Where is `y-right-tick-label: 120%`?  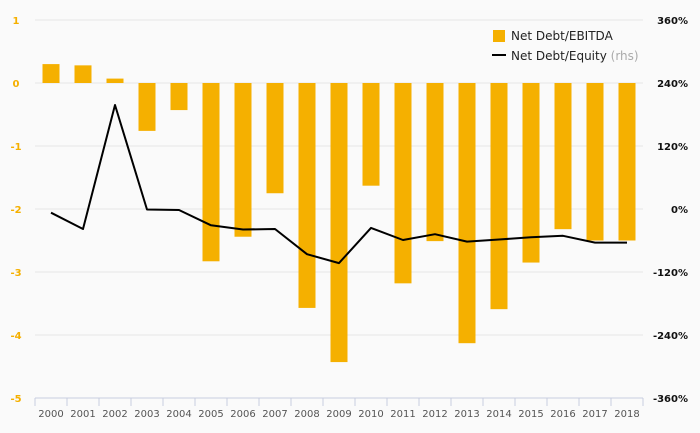 y-right-tick-label: 120% is located at coordinates (672, 147).